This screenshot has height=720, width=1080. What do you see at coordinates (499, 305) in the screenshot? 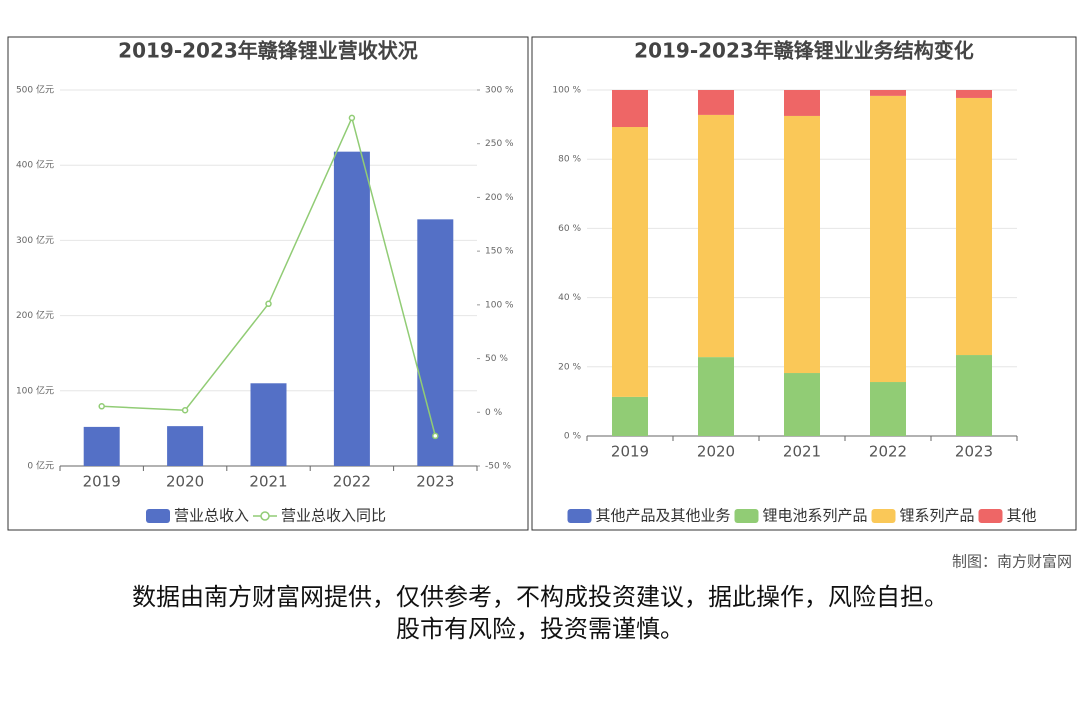
I see `y2-tick-label: 100 %` at bounding box center [499, 305].